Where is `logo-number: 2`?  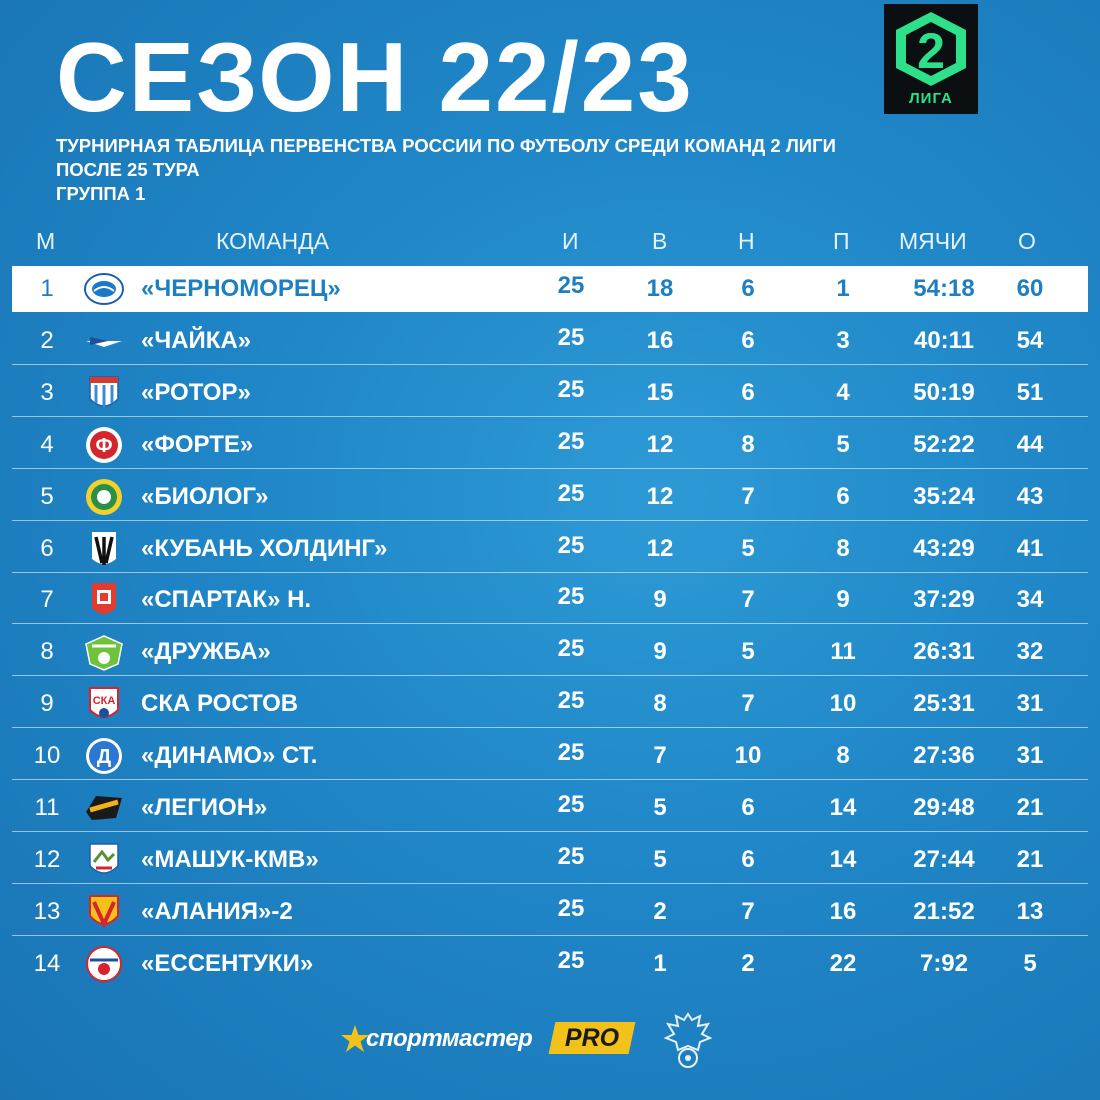
logo-number: 2 is located at coordinates (931, 51).